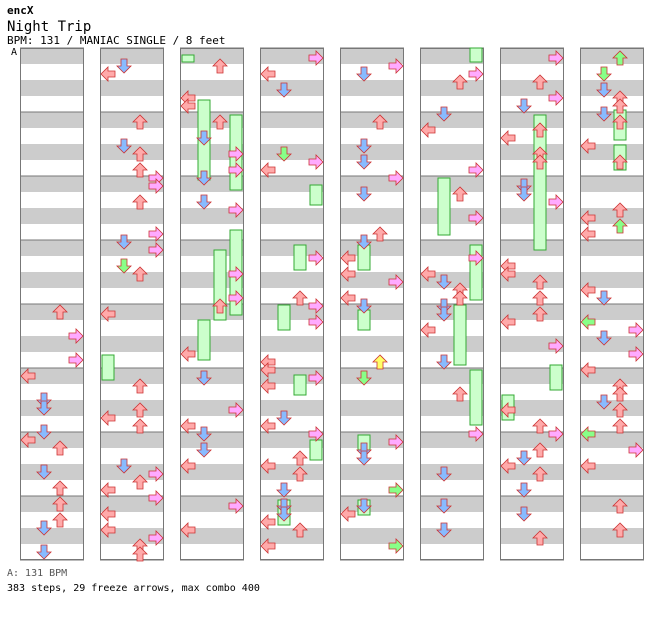  What do you see at coordinates (132, 304) in the screenshot?
I see `column-border` at bounding box center [132, 304].